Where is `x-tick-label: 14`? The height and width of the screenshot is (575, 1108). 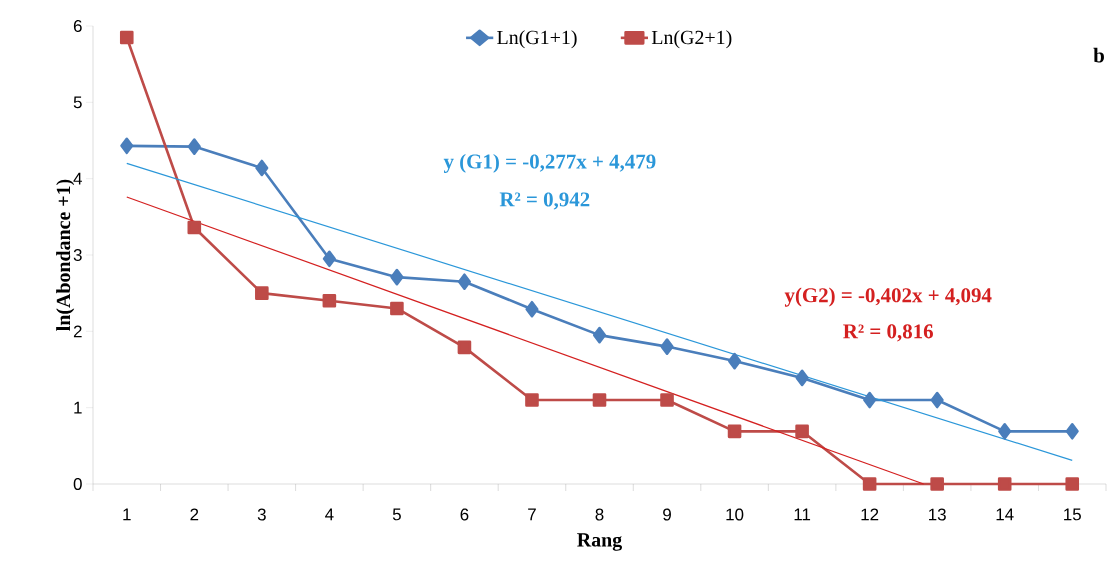
x-tick-label: 14 is located at coordinates (1005, 514).